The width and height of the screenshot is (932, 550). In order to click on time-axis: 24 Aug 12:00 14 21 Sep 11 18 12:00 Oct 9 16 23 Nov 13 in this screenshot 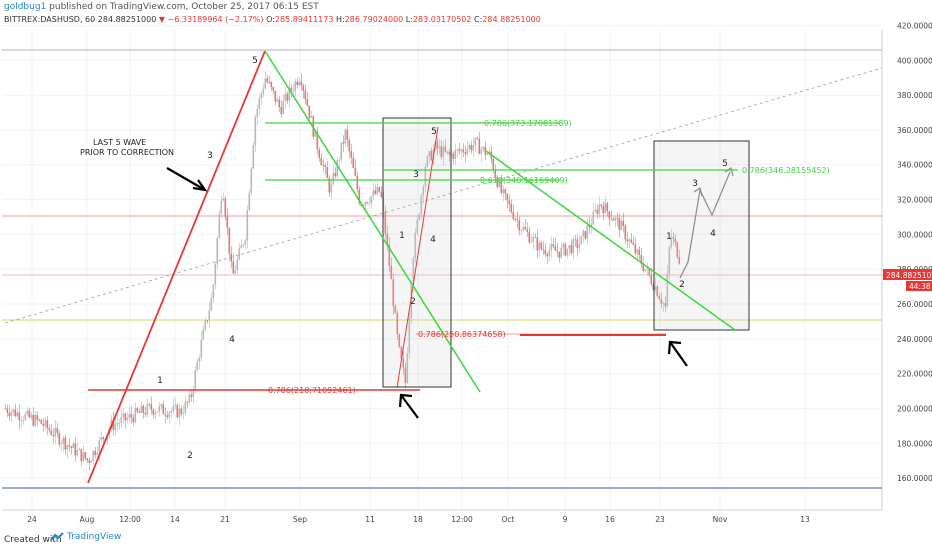, I will do `click(418, 519)`.